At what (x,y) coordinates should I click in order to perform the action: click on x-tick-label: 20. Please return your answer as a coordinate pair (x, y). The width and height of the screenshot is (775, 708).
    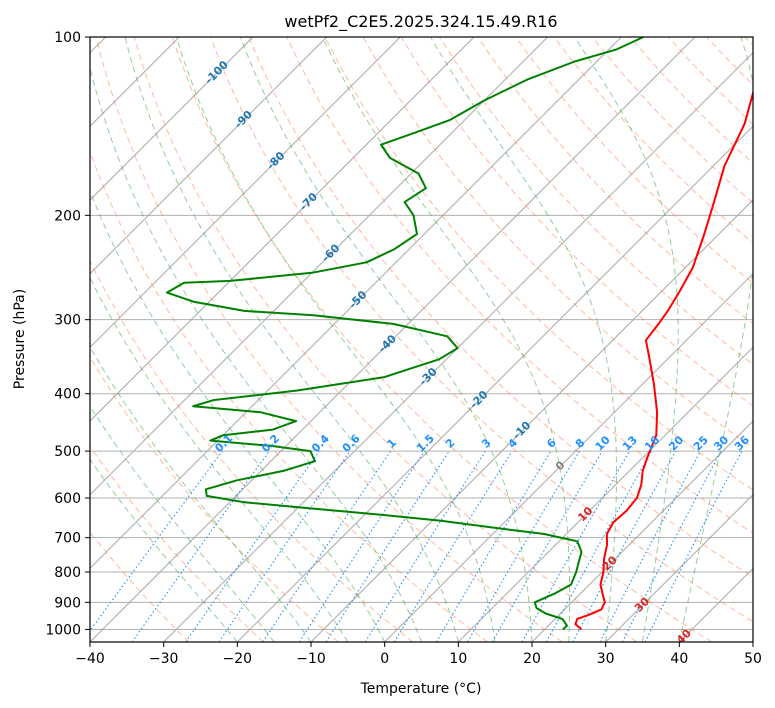
    Looking at the image, I should click on (532, 659).